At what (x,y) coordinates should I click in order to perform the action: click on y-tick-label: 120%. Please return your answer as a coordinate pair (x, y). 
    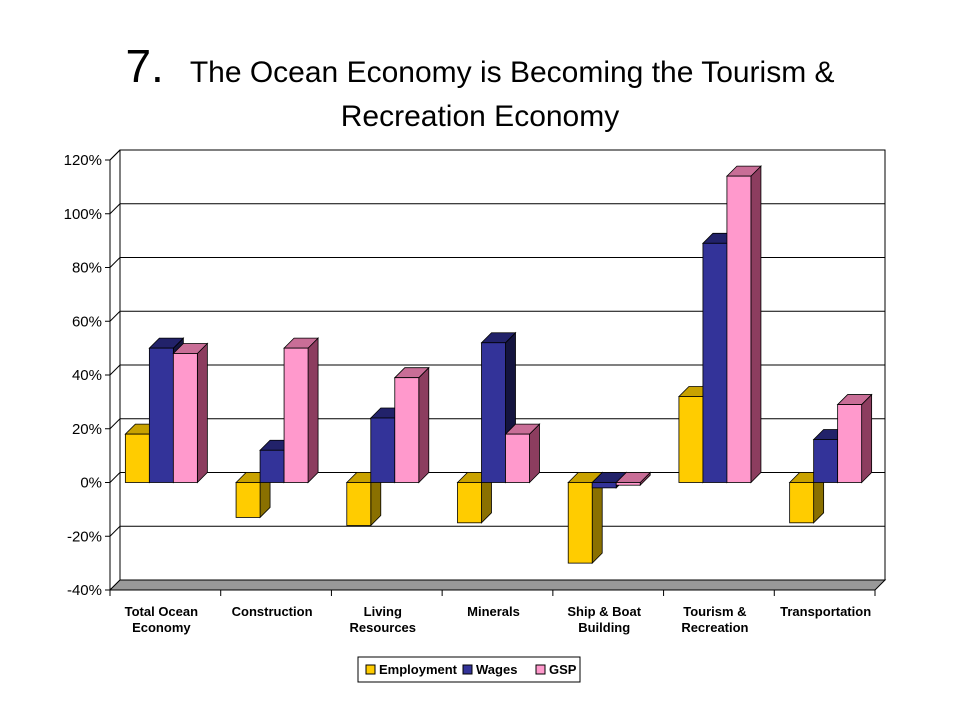
    Looking at the image, I should click on (83, 160).